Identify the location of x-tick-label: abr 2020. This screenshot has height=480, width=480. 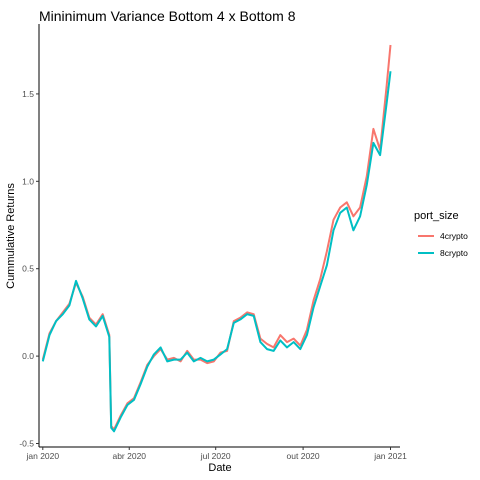
(129, 456).